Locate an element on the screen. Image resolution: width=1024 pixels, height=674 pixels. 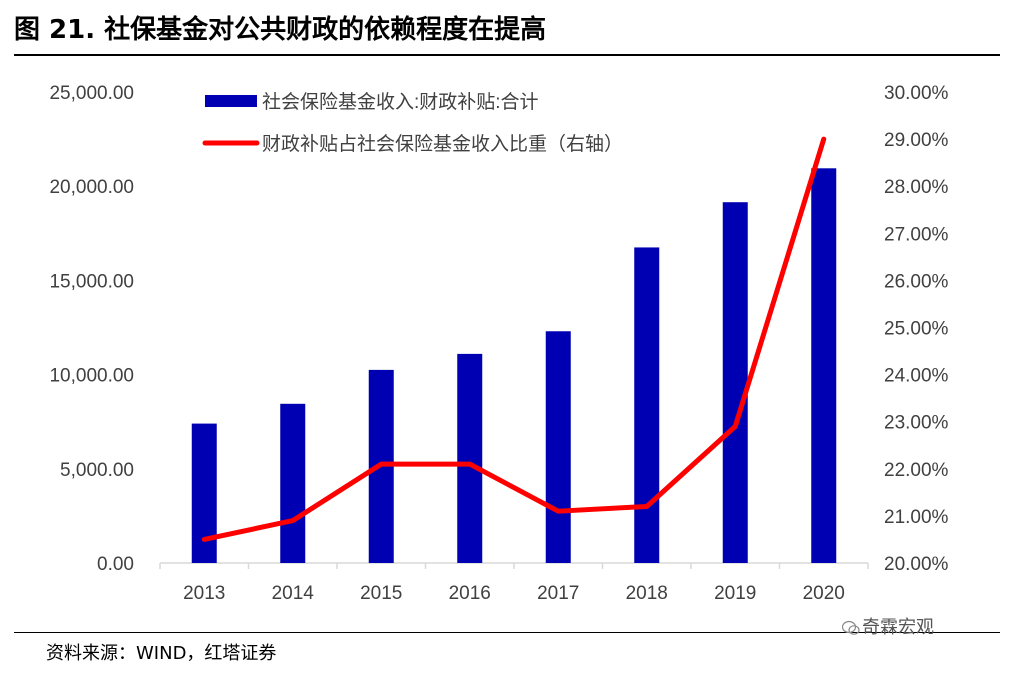
wechat-icon is located at coordinates (851, 627).